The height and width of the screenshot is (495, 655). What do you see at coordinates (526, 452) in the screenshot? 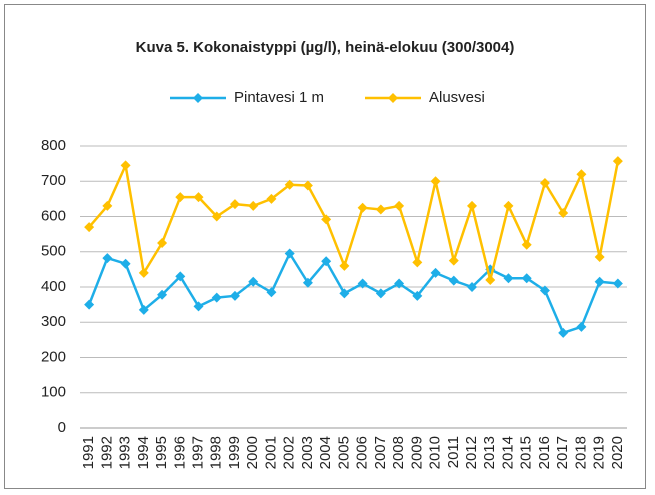
I see `x-tick-label: 2015` at bounding box center [526, 452].